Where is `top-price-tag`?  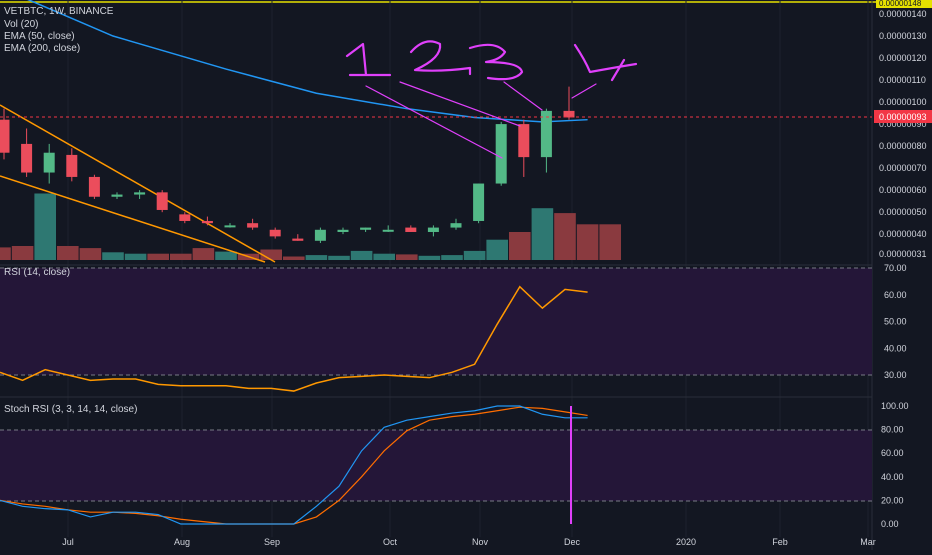 top-price-tag is located at coordinates (904, 4).